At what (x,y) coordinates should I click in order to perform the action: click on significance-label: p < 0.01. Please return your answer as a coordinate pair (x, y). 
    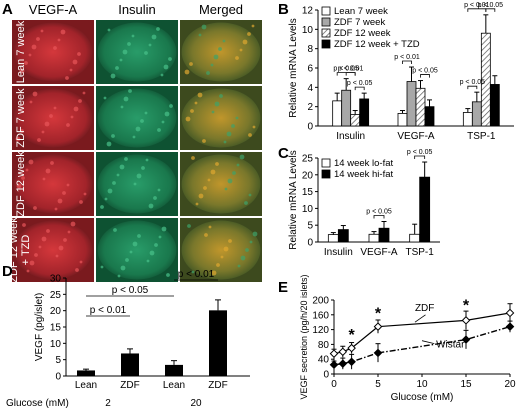
    Looking at the image, I should click on (351, 69).